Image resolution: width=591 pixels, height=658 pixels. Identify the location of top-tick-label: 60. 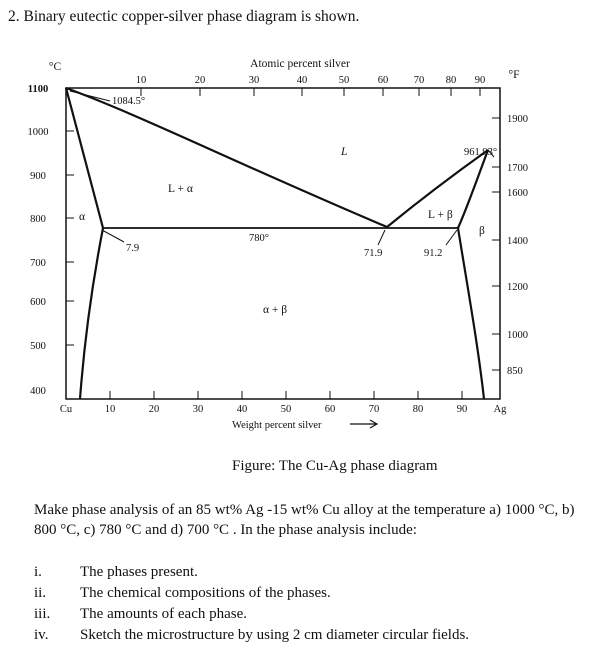
(383, 80).